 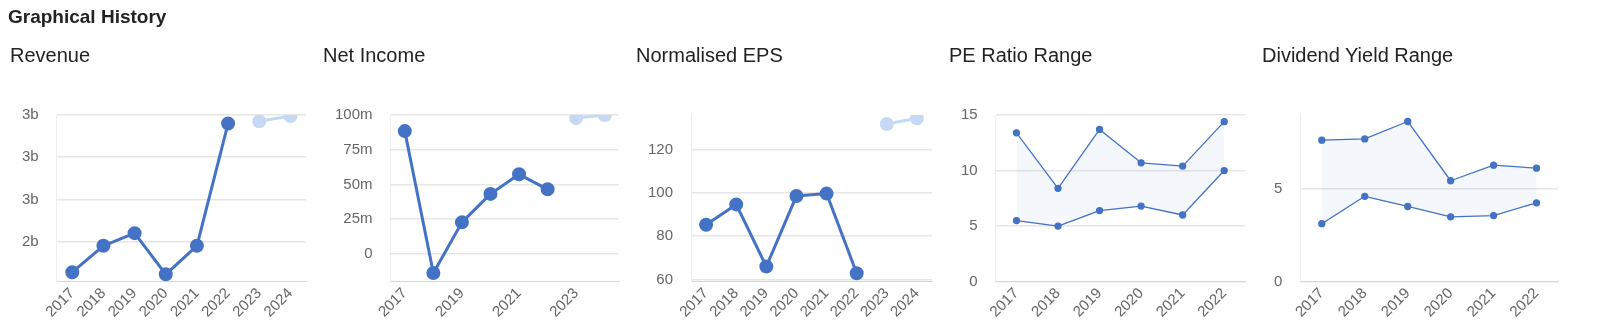 What do you see at coordinates (661, 192) in the screenshot?
I see `y-tick-label: 100` at bounding box center [661, 192].